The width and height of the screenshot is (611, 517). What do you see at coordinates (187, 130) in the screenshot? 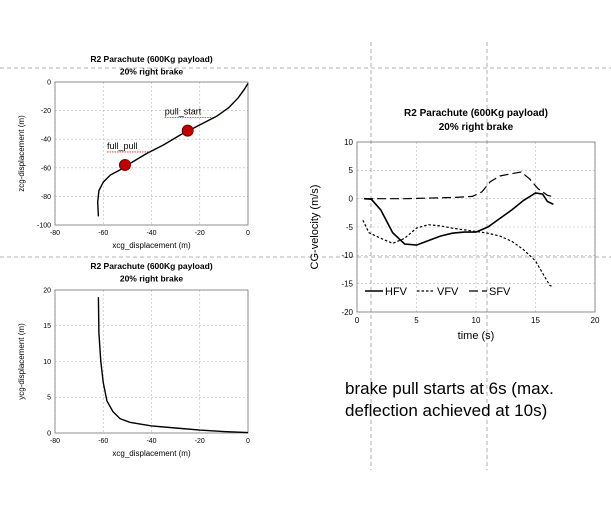
I see `chart1-marker-pull-start` at bounding box center [187, 130].